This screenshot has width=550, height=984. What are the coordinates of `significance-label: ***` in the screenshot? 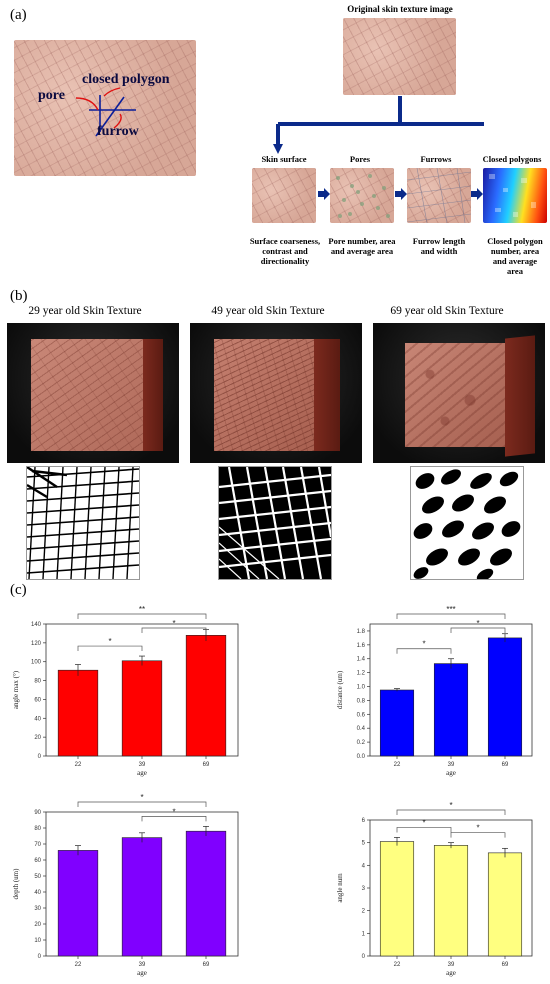 It's located at (450, 609).